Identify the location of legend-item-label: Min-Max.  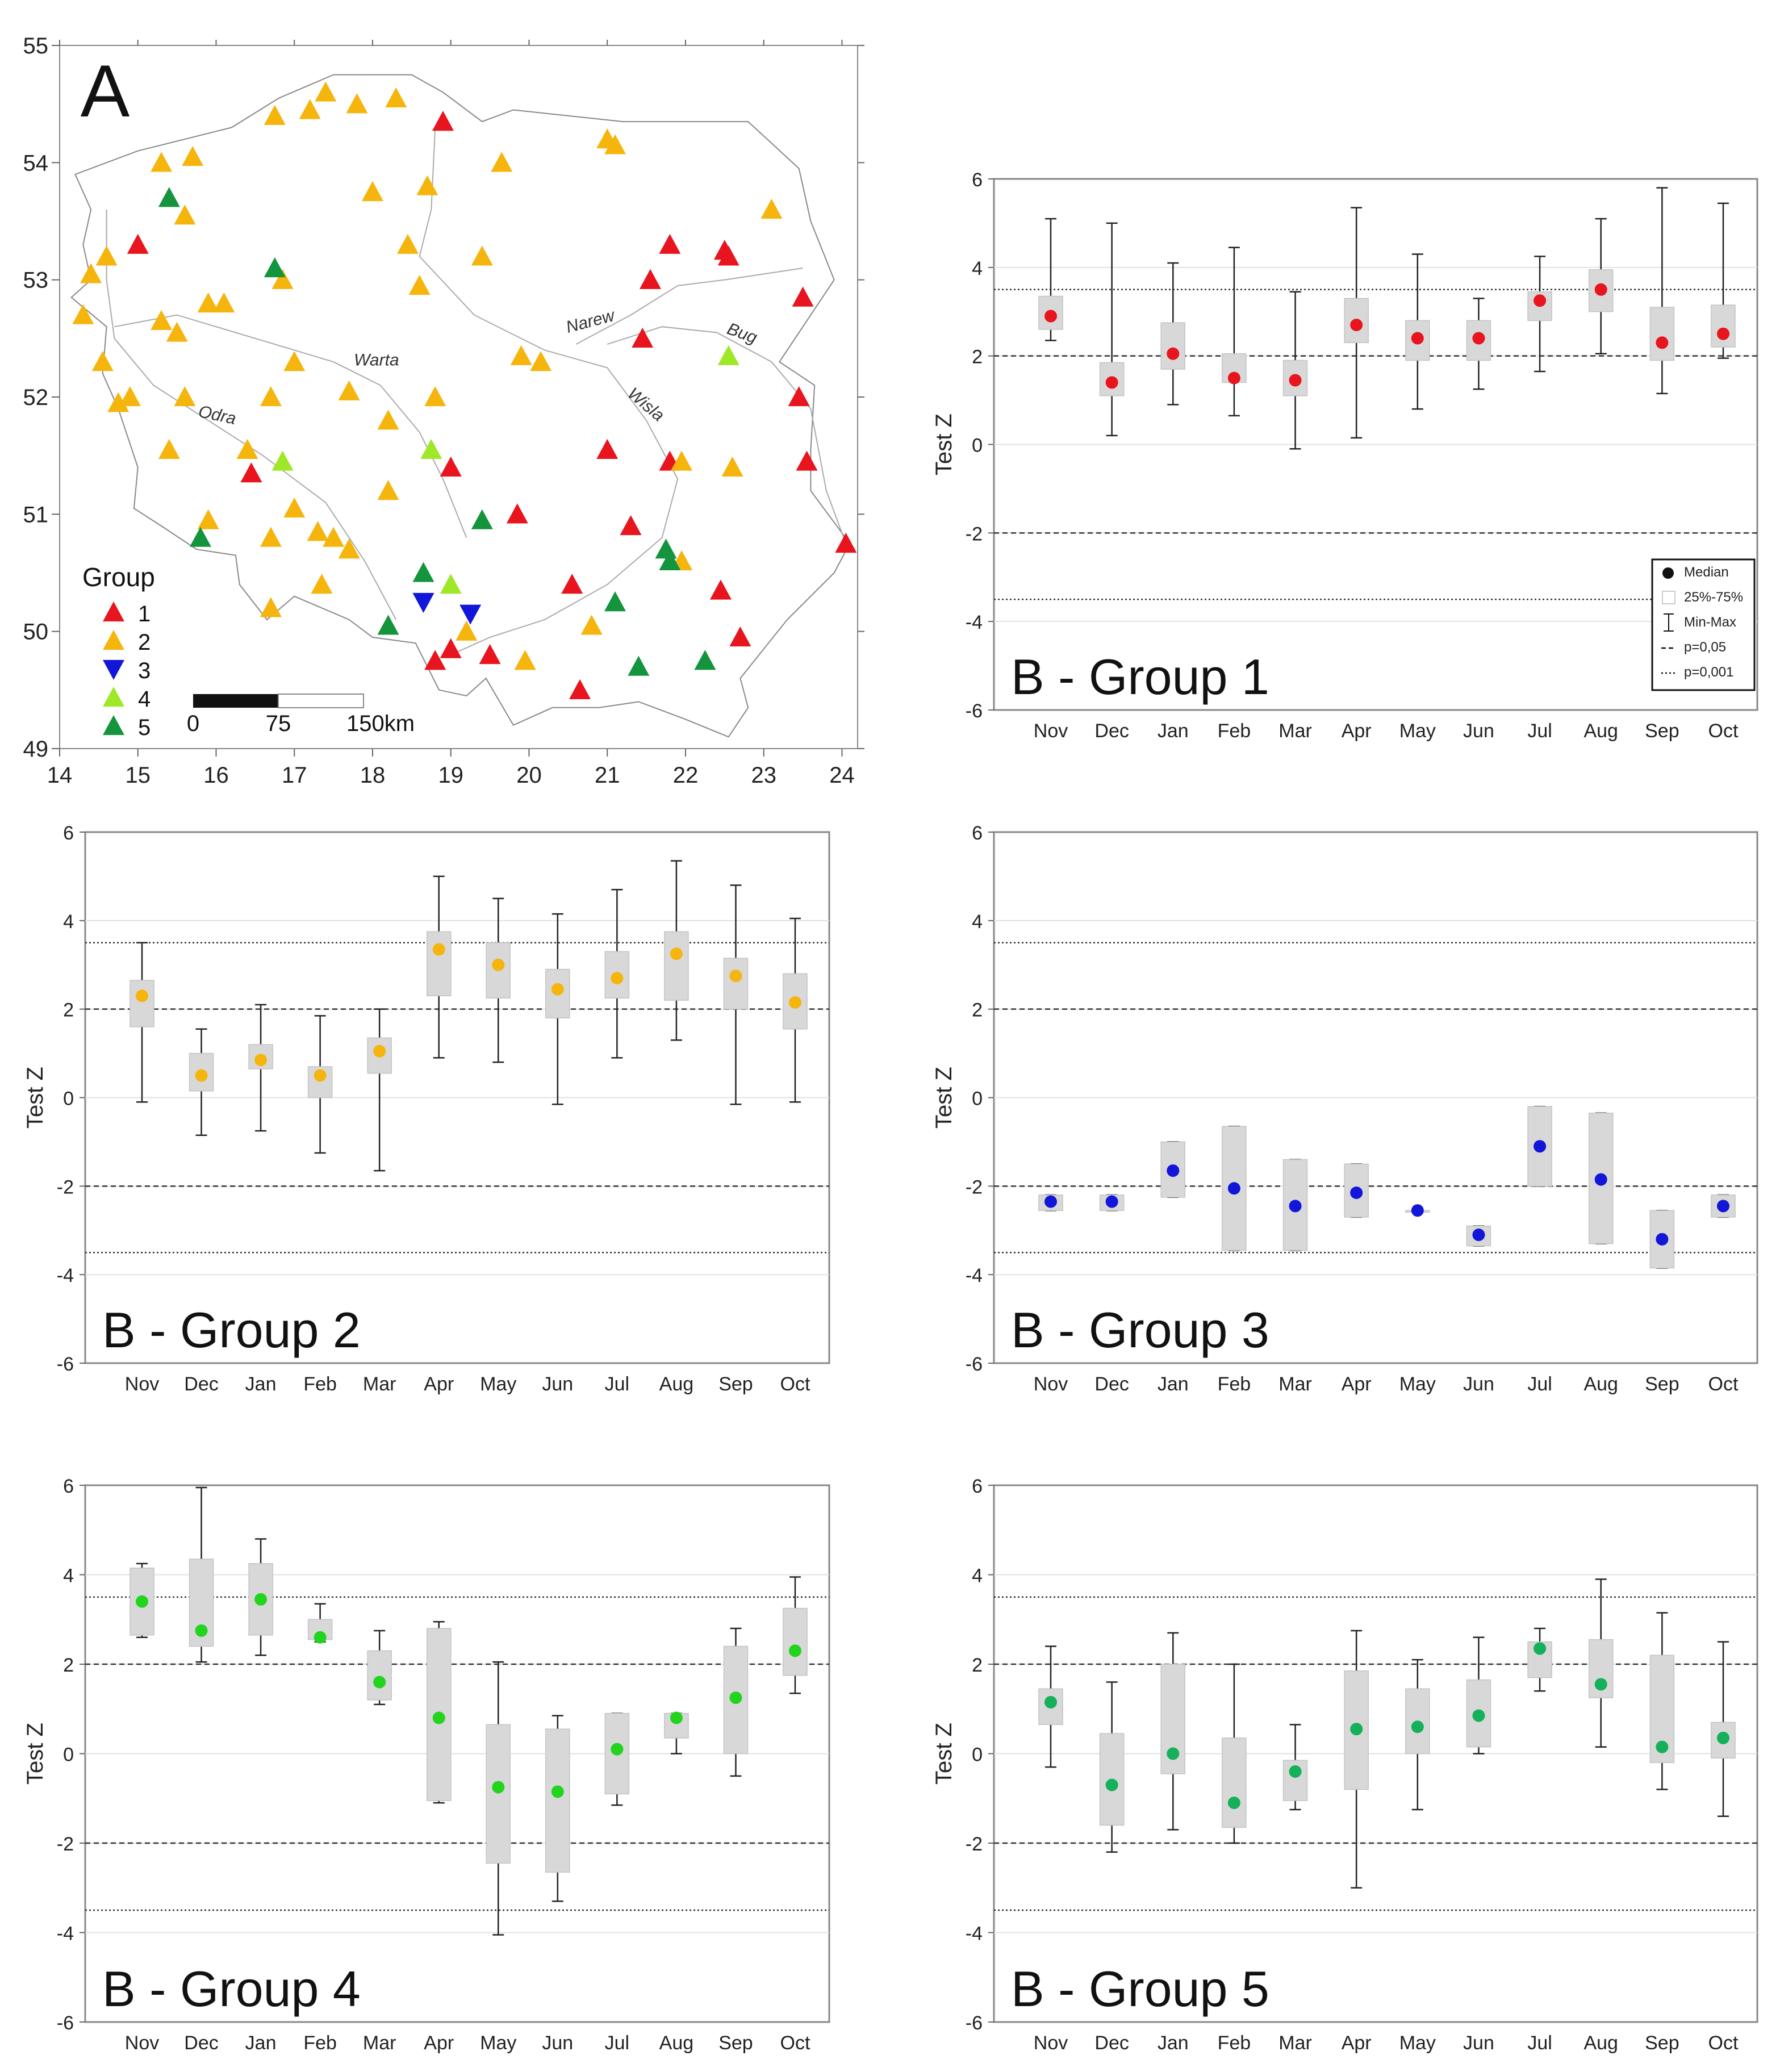
(1710, 622).